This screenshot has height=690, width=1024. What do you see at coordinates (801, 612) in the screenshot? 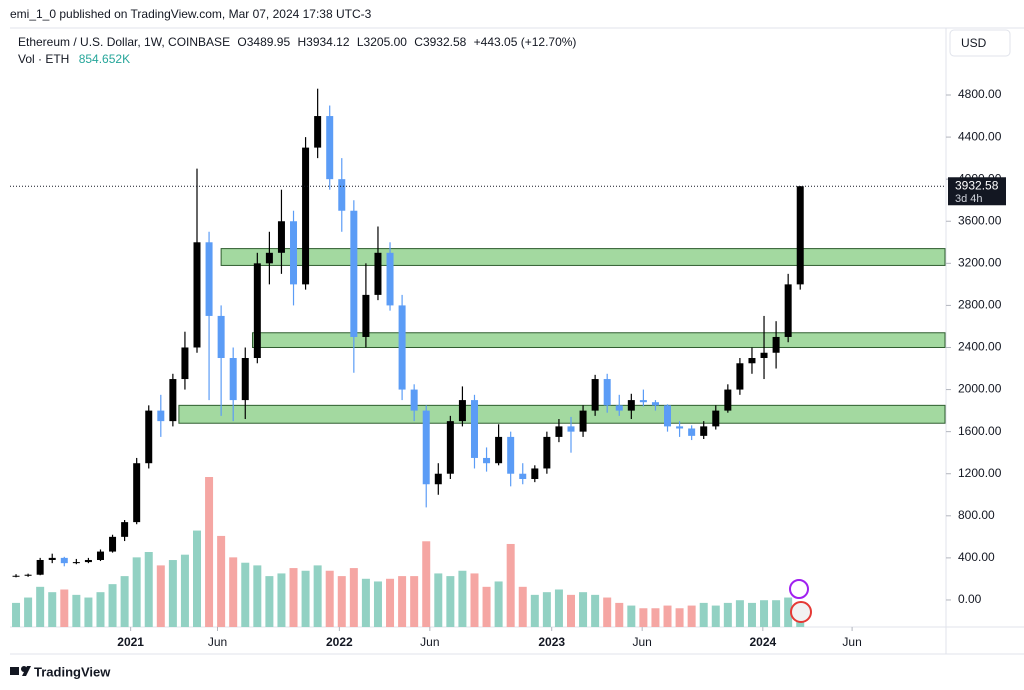
I see `flag-icon` at bounding box center [801, 612].